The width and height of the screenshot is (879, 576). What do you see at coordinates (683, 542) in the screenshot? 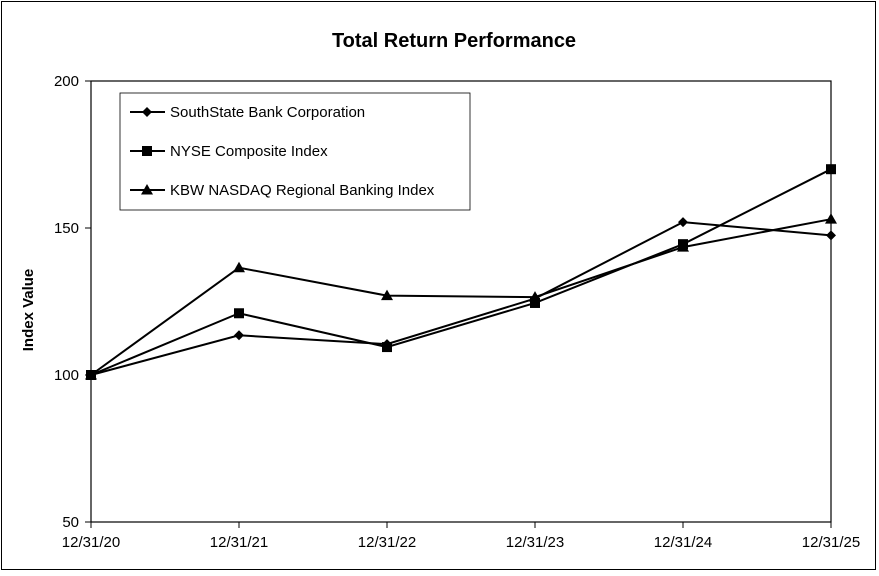
I see `x-tick-label: 12/31/24` at bounding box center [683, 542].